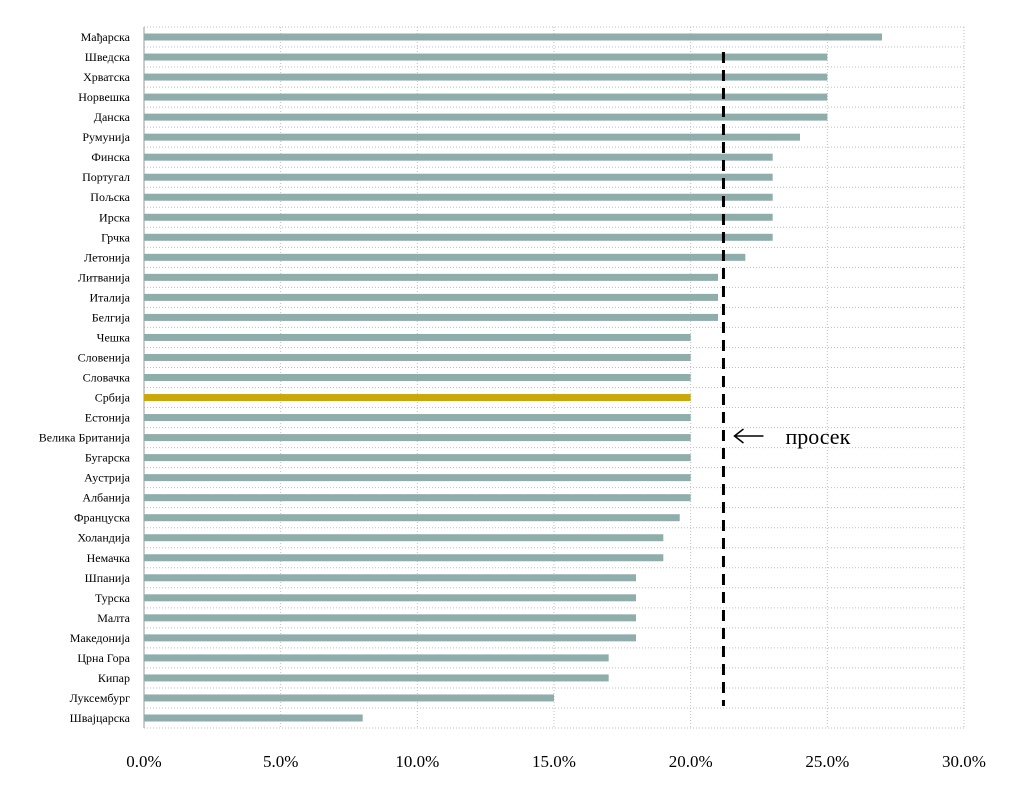 The width and height of the screenshot is (1024, 795). What do you see at coordinates (115, 217) in the screenshot?
I see `category-label: Ирска` at bounding box center [115, 217].